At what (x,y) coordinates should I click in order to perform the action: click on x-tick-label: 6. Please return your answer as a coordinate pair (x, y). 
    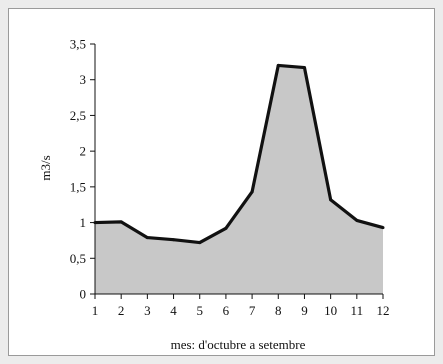
    Looking at the image, I should click on (226, 310).